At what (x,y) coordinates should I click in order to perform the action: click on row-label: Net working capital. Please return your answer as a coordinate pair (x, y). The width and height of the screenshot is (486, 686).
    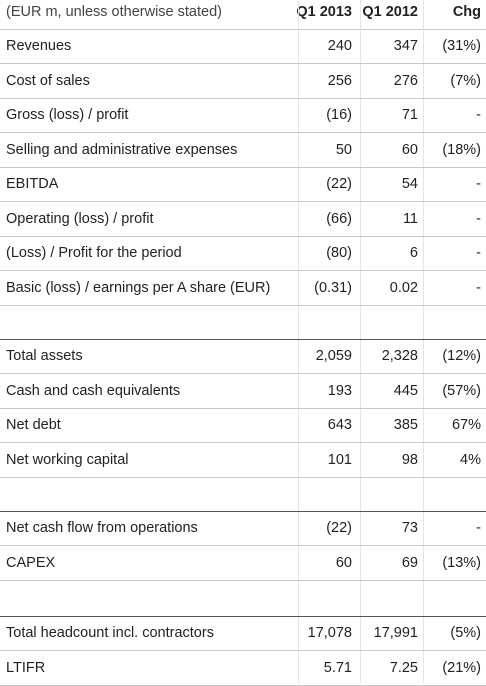
    Looking at the image, I should click on (67, 460).